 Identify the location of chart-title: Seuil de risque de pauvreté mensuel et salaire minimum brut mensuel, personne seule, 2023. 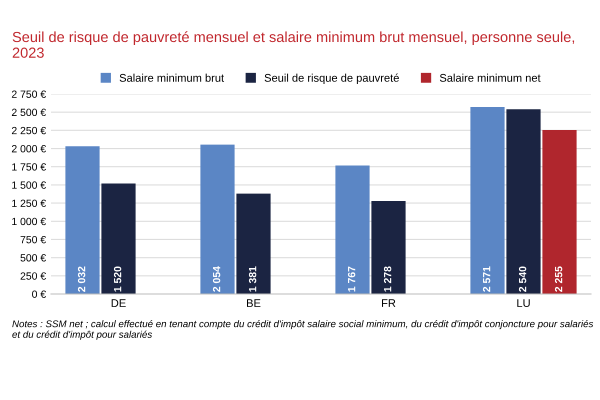
(293, 44).